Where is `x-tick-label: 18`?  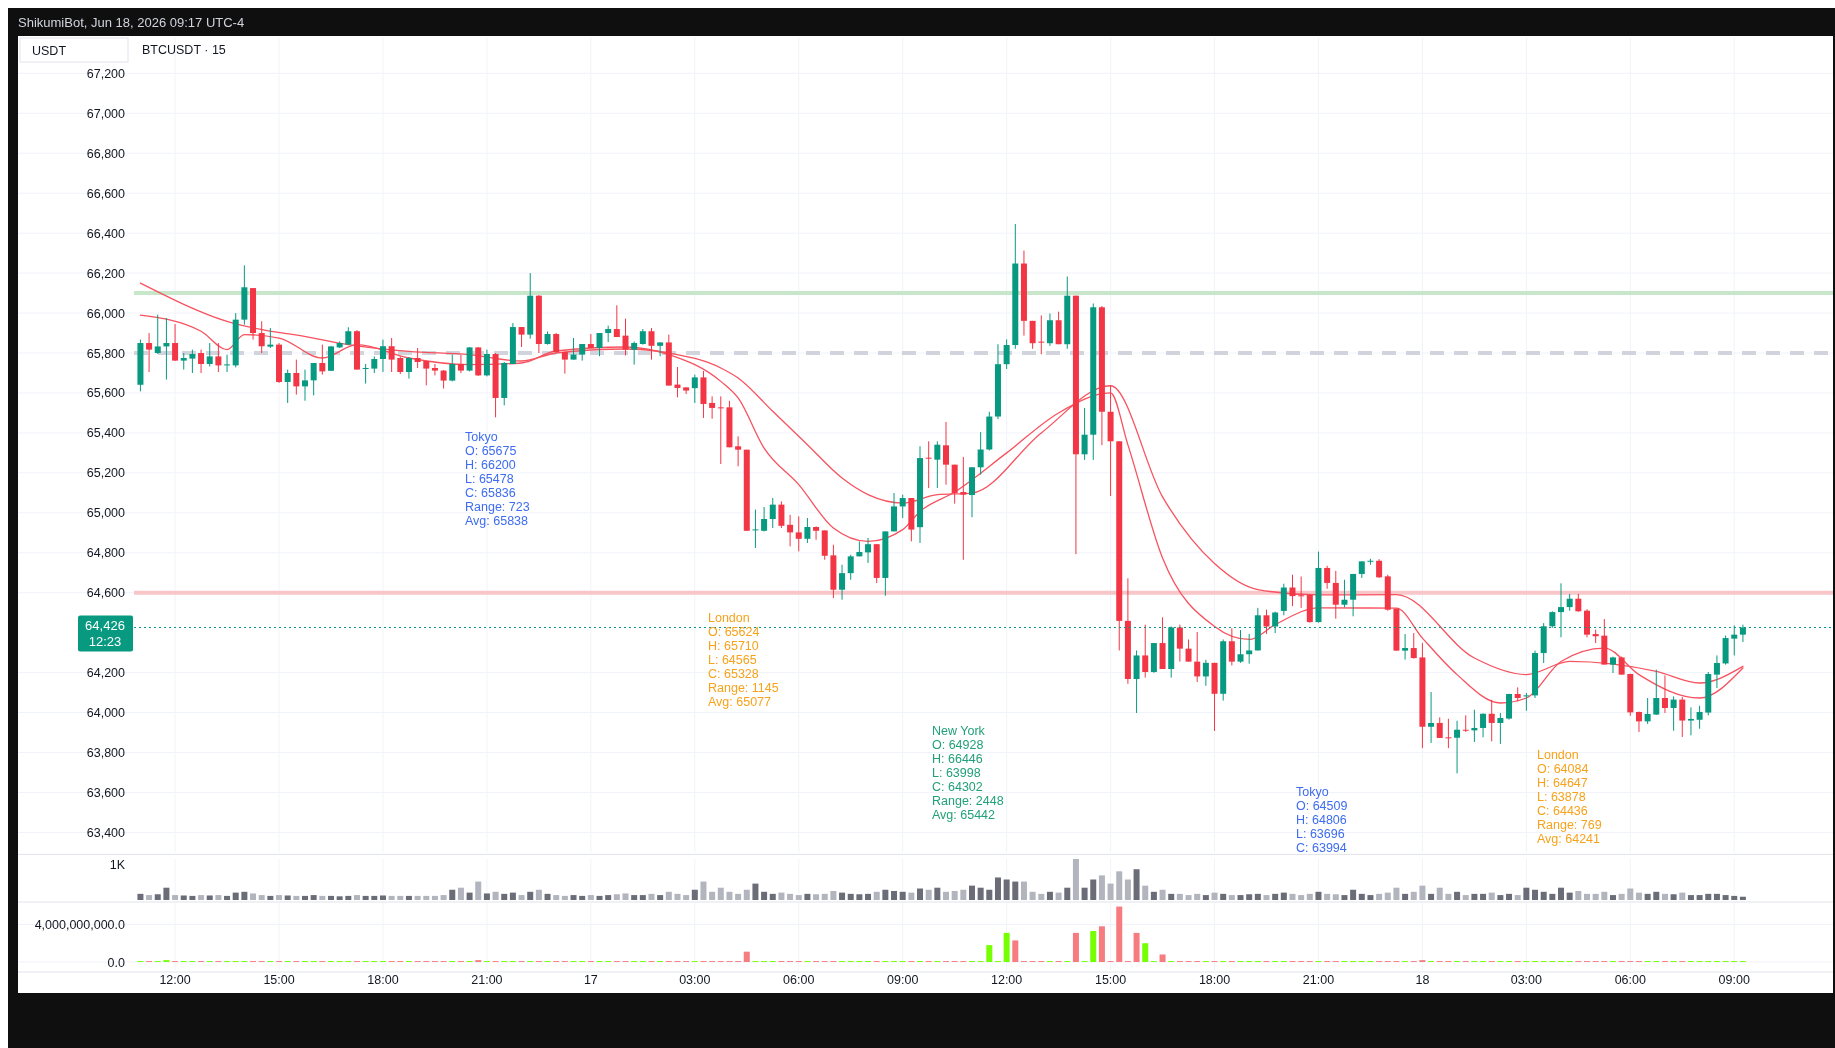
x-tick-label: 18 is located at coordinates (1422, 980).